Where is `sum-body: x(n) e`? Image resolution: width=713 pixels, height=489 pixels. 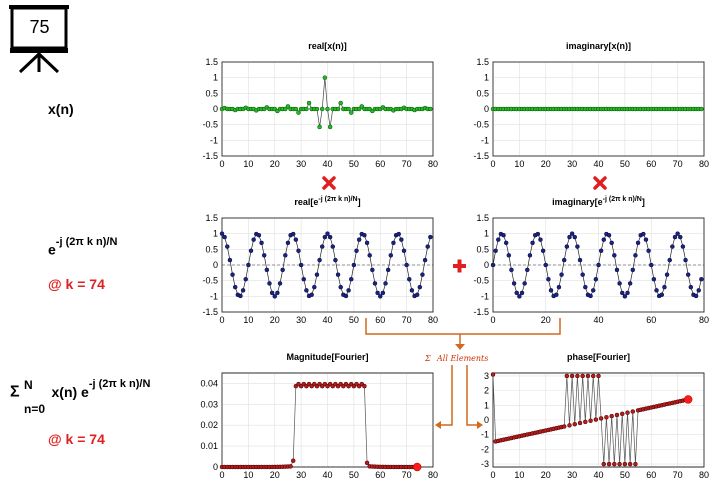 sum-body: x(n) e is located at coordinates (70, 391).